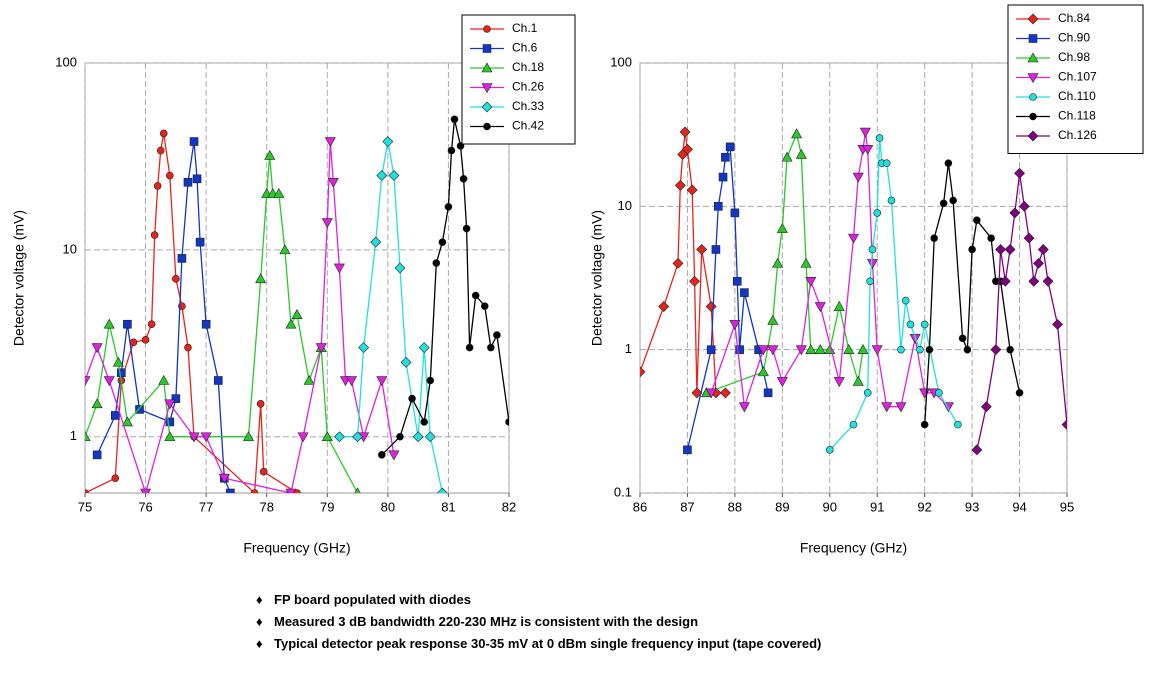 Image resolution: width=1153 pixels, height=679 pixels. Describe the element at coordinates (525, 28) in the screenshot. I see `legend-label: Ch.1` at that location.